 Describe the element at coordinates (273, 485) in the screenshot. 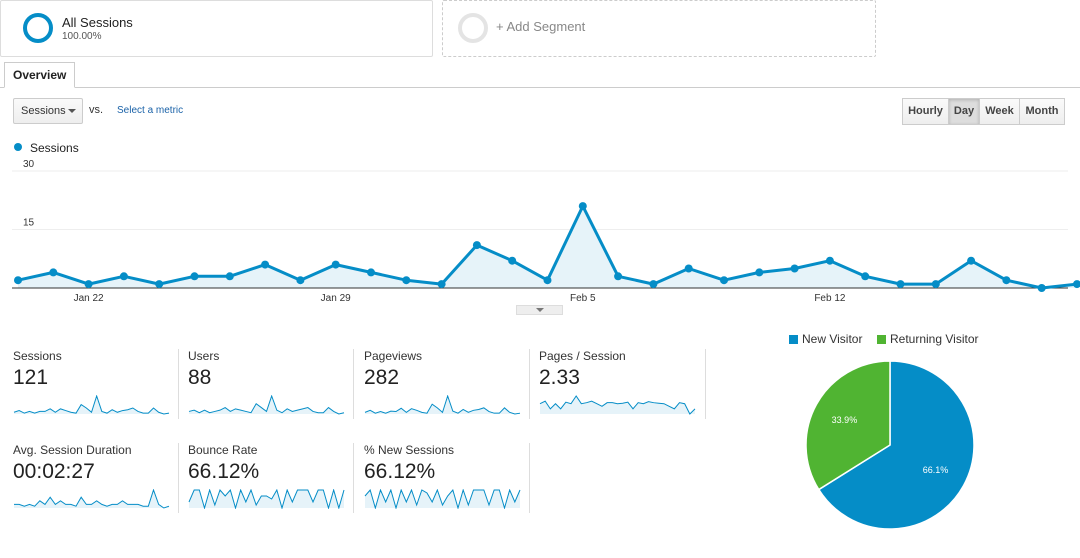

I see `scorecard: Bounce Rate 66.12%` at that location.